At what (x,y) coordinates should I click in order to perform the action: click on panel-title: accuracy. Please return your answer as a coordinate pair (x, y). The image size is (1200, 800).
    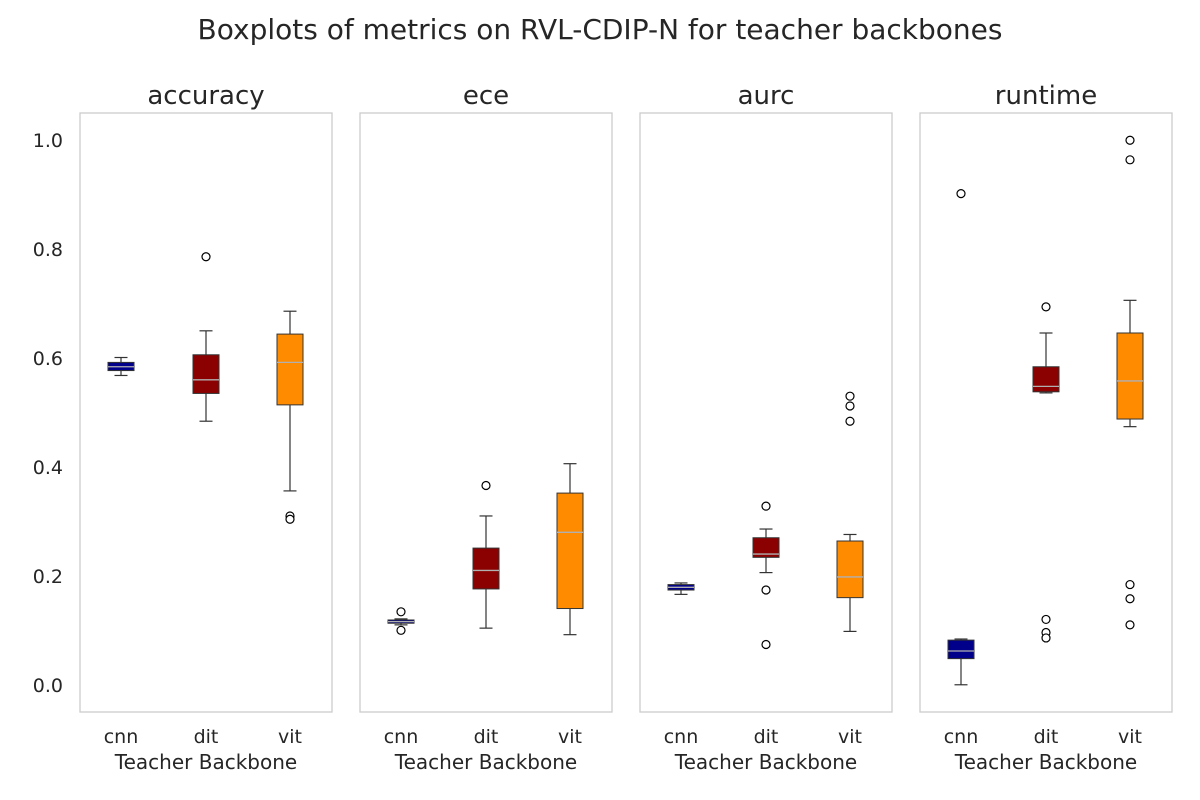
    Looking at the image, I should click on (205, 96).